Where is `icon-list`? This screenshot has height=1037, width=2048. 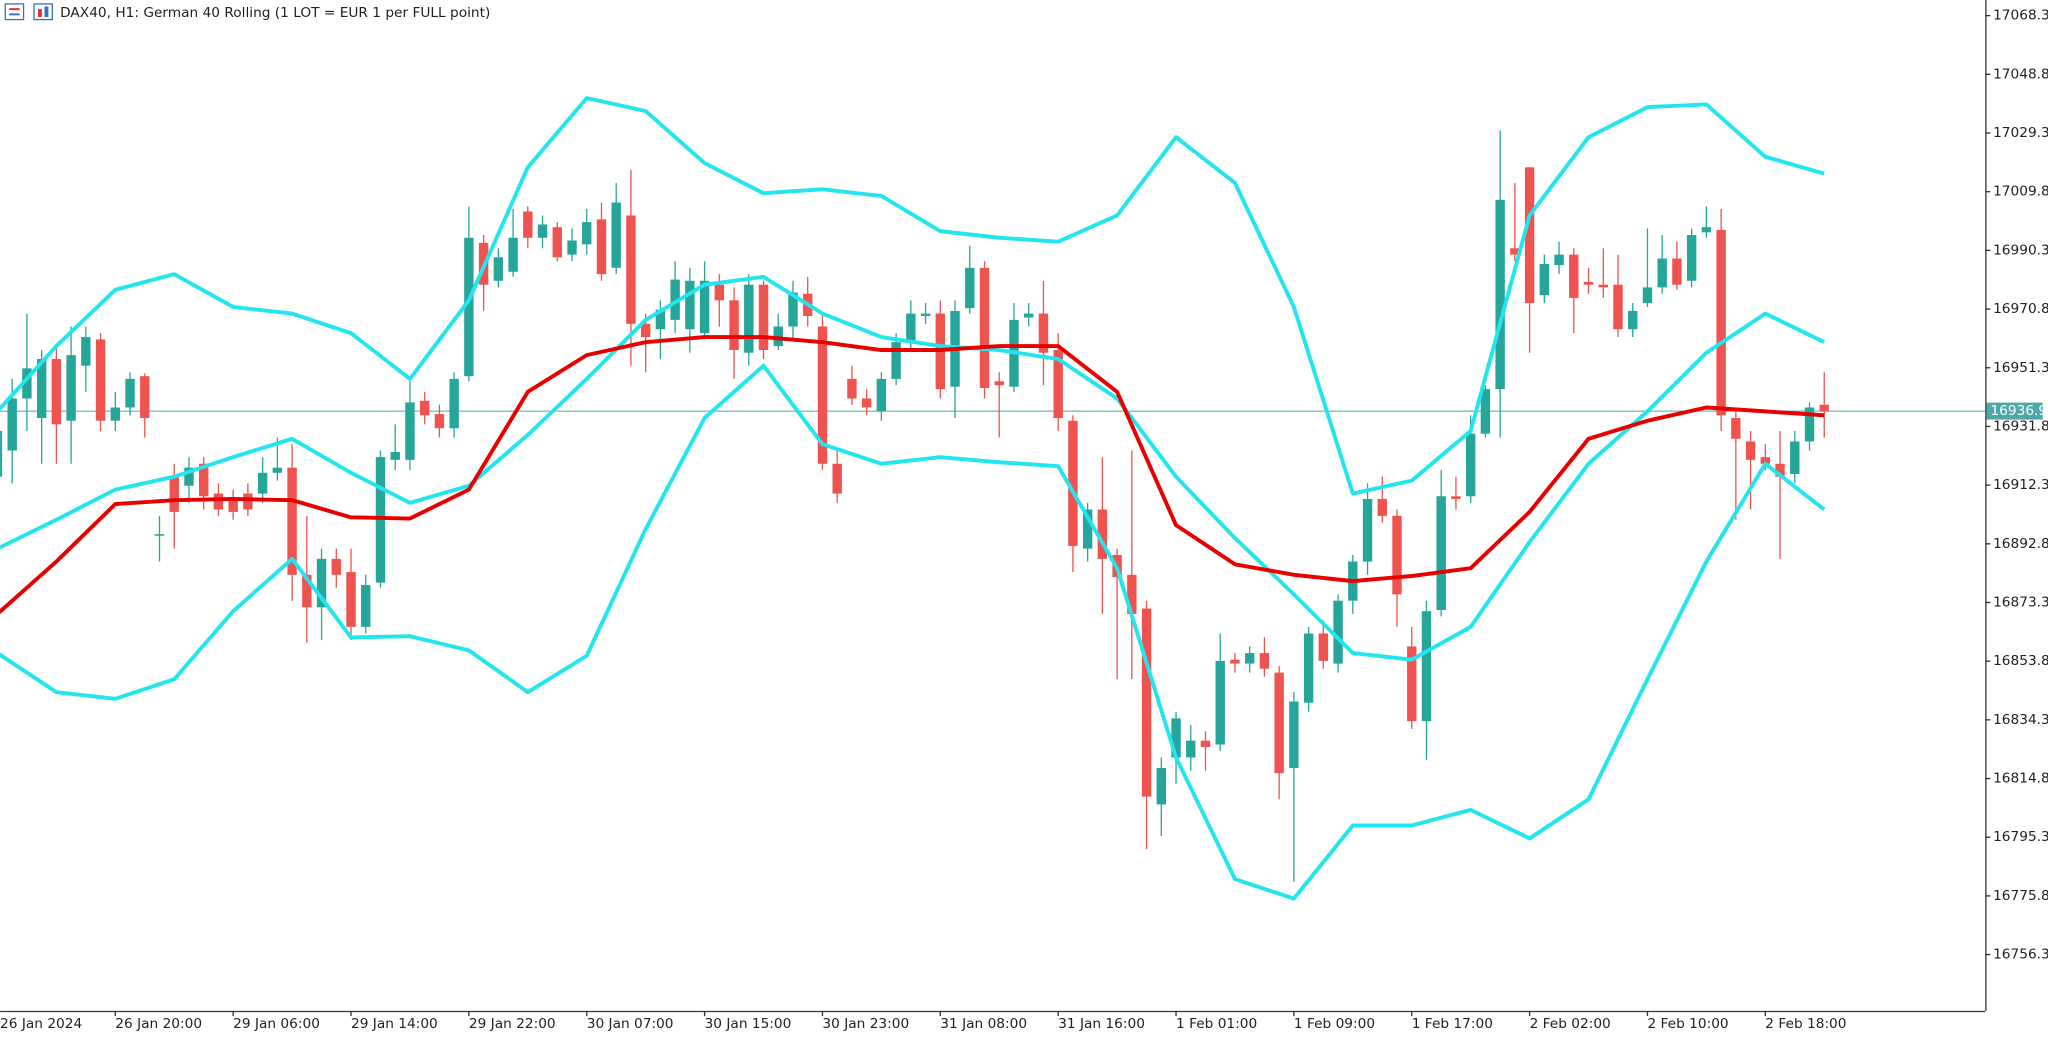
icon-list is located at coordinates (14, 12).